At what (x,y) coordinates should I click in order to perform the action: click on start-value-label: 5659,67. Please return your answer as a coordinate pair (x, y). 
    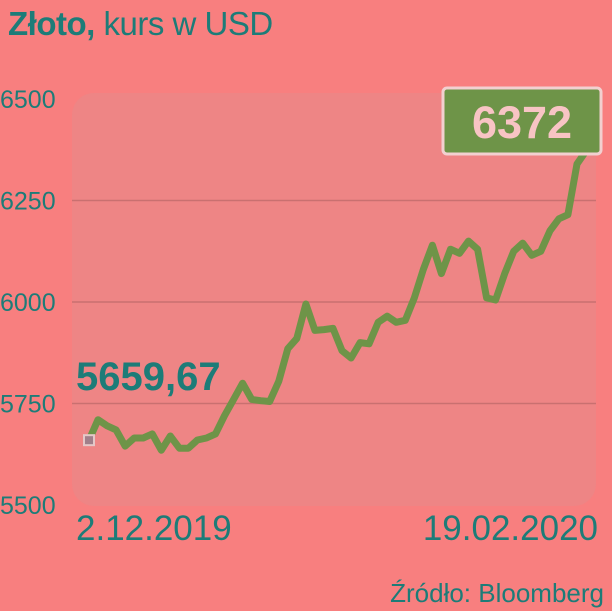
    Looking at the image, I should click on (148, 377).